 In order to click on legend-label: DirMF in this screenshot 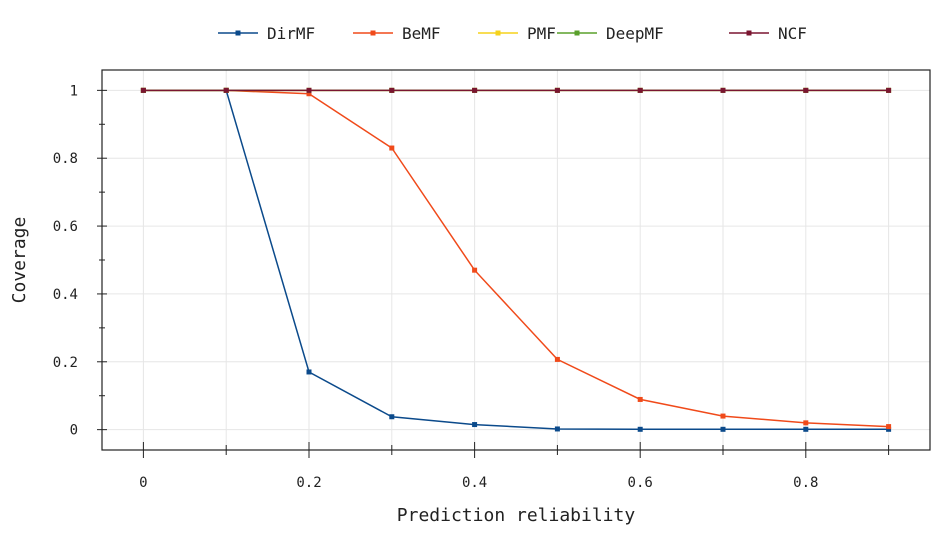, I will do `click(291, 33)`.